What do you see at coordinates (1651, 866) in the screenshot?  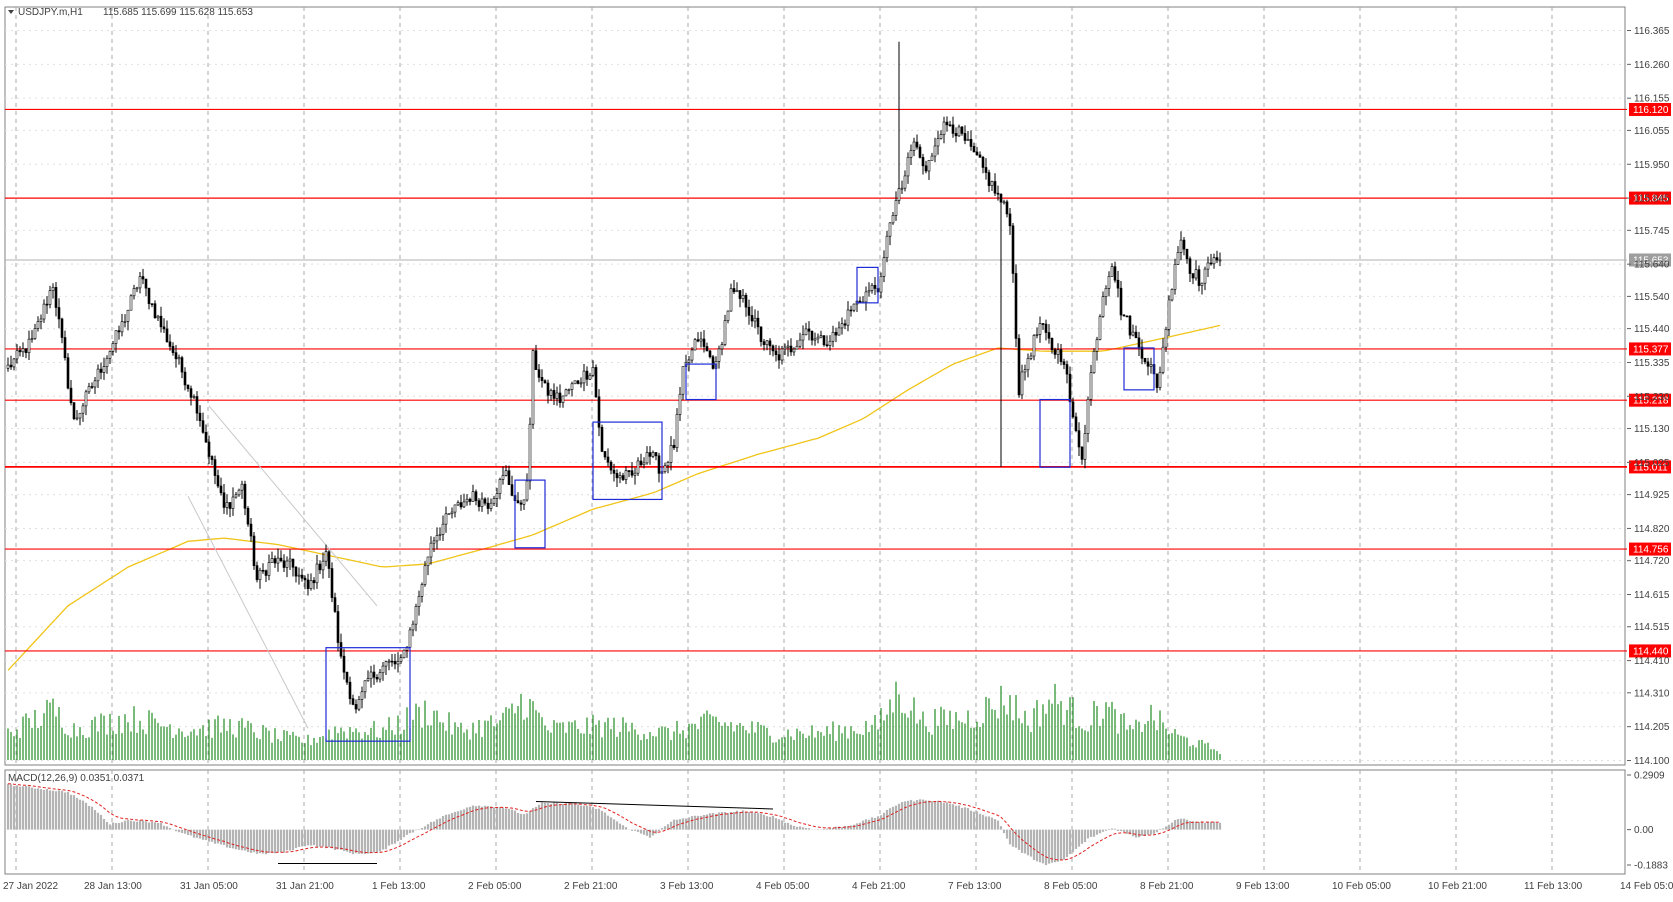 I see `macd-tick-label: -0.1883` at bounding box center [1651, 866].